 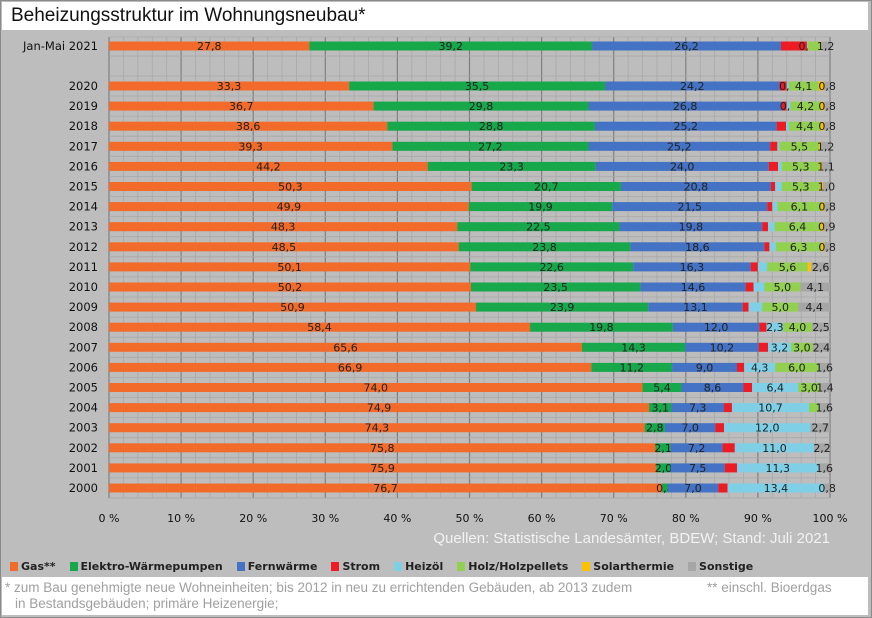 What do you see at coordinates (544, 247) in the screenshot?
I see `data-label: 23,8` at bounding box center [544, 247].